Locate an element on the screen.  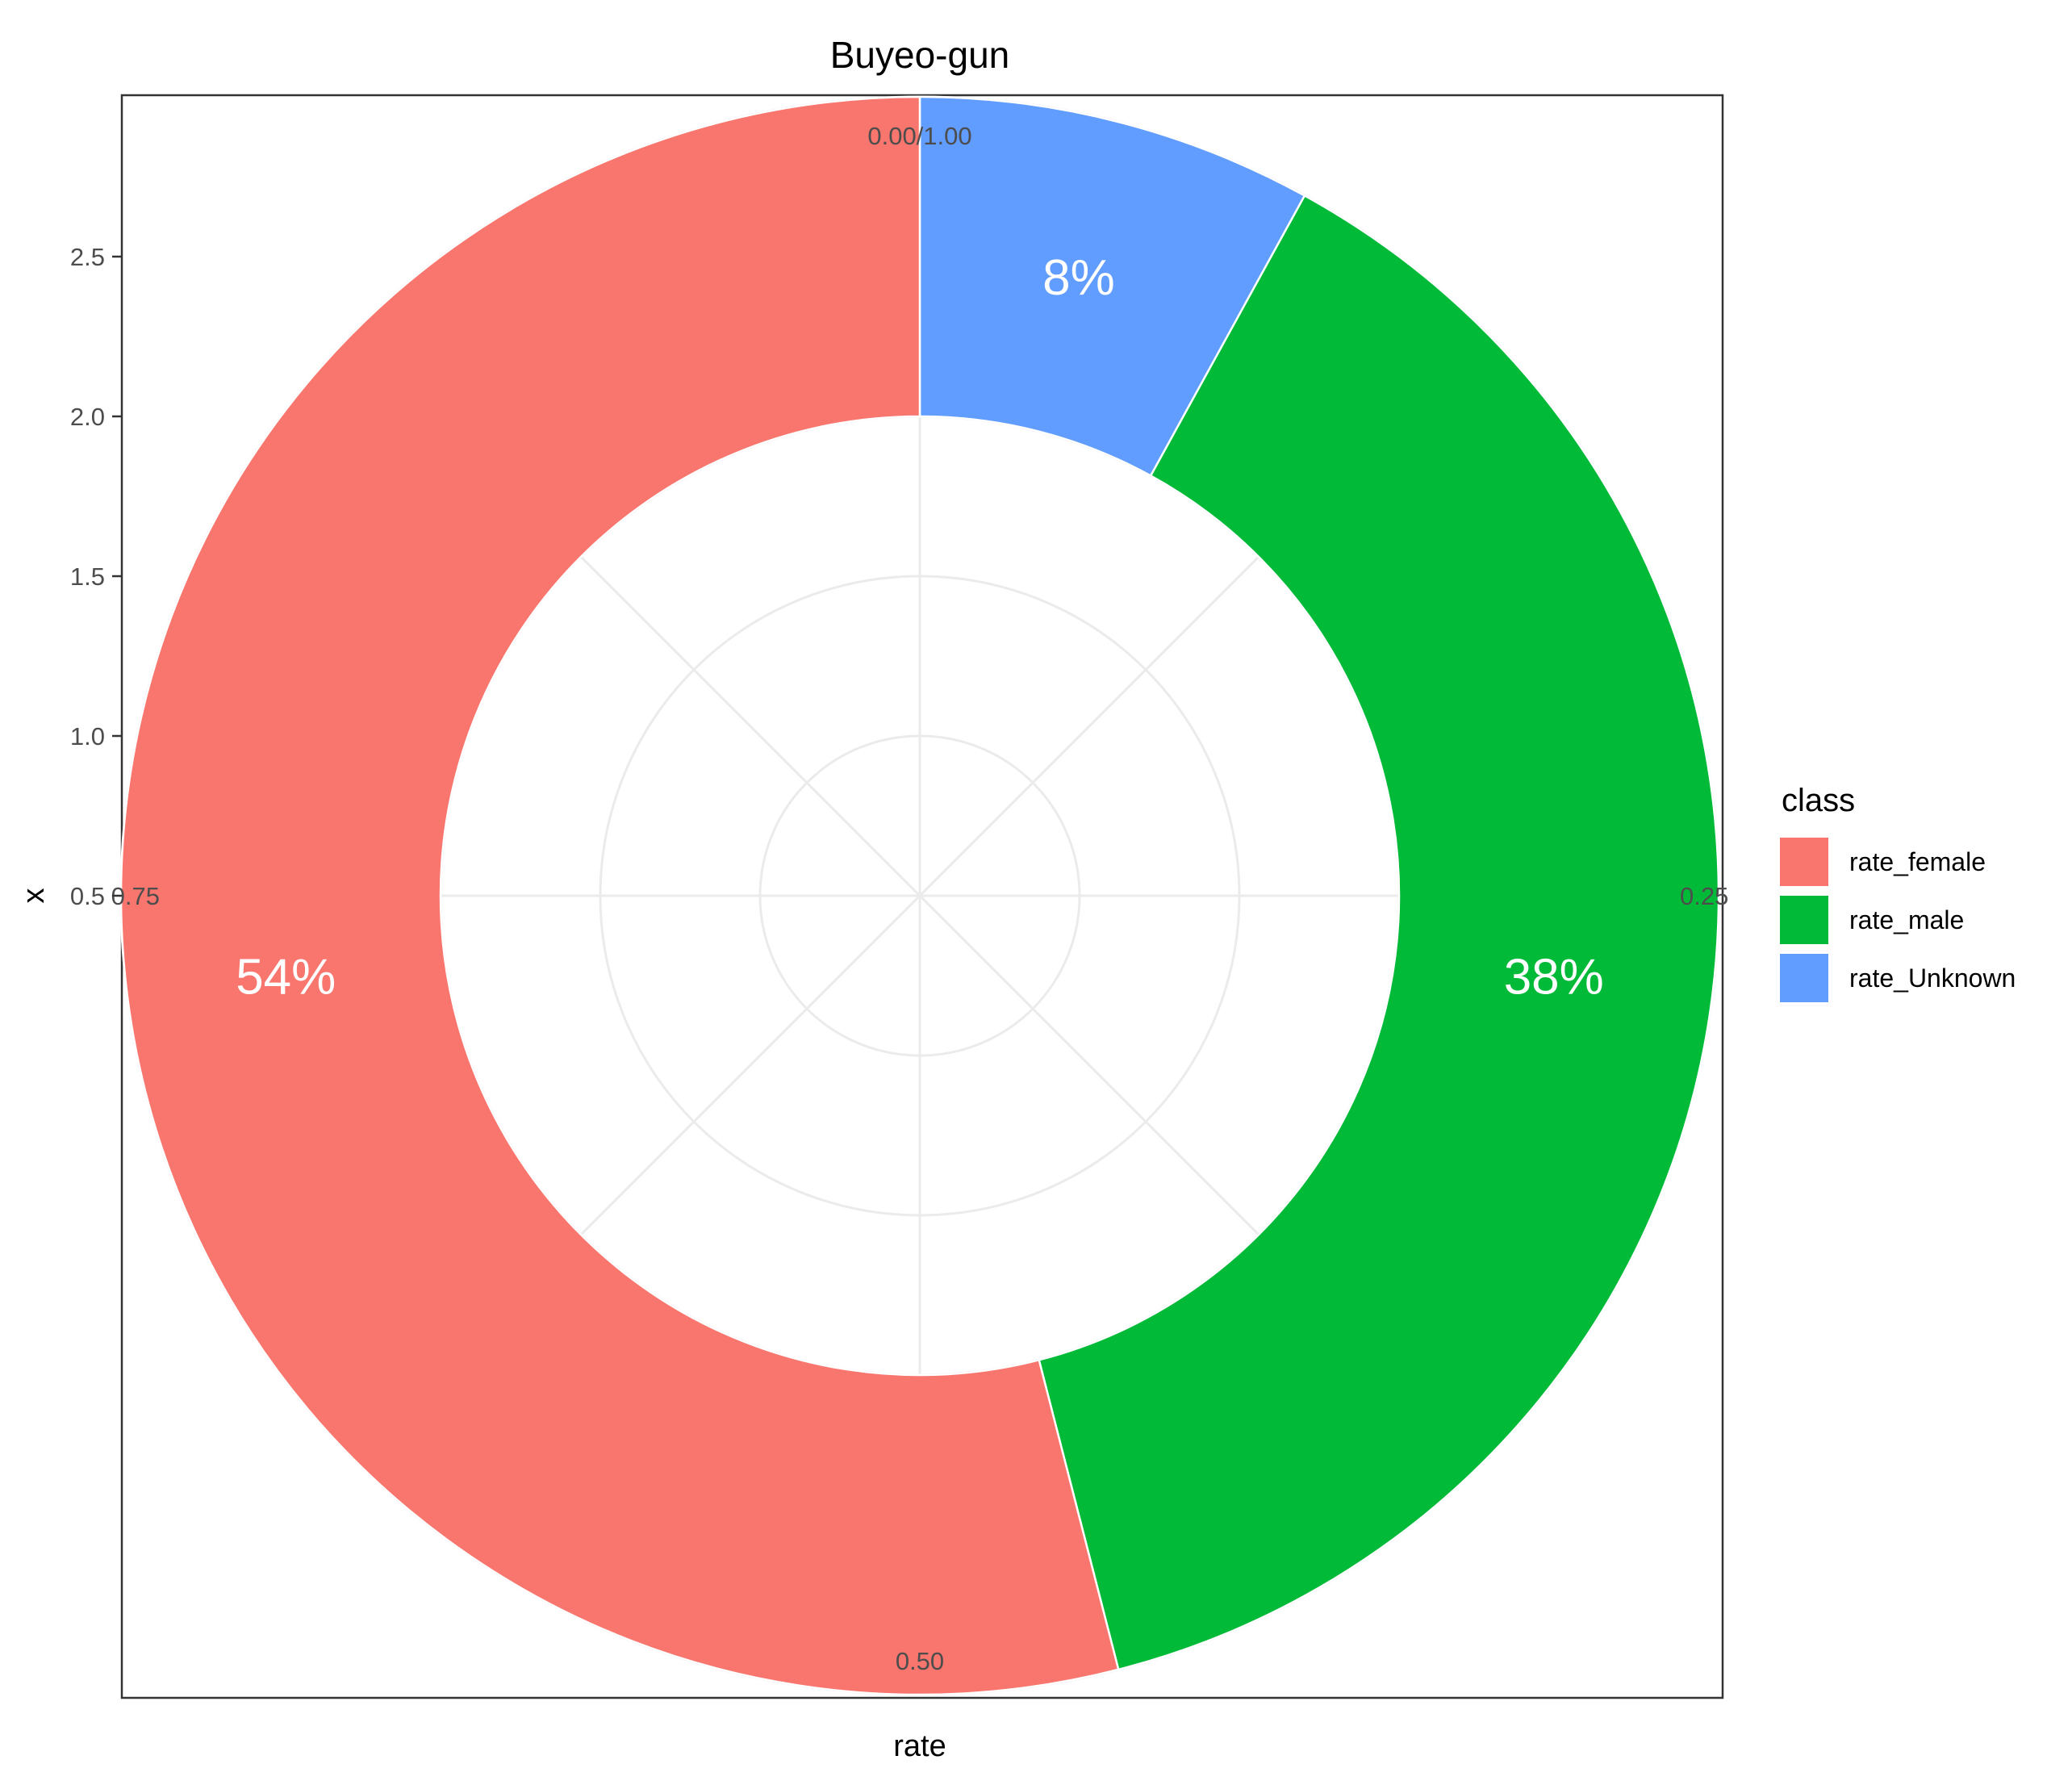
angle-tick-label: 0.50 is located at coordinates (920, 1661).